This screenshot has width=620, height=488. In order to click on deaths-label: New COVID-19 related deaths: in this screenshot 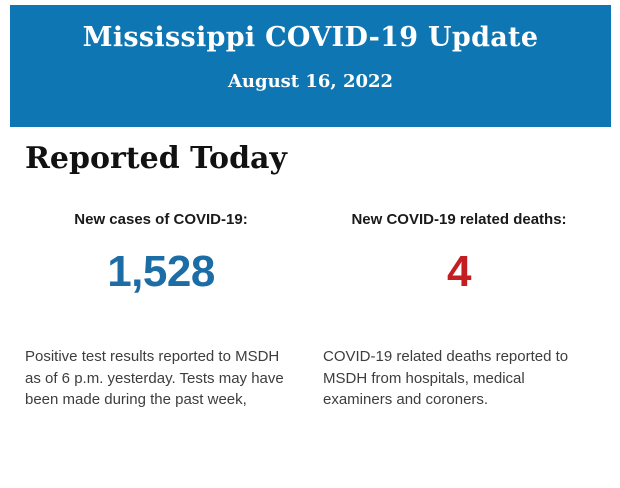, I will do `click(459, 219)`.